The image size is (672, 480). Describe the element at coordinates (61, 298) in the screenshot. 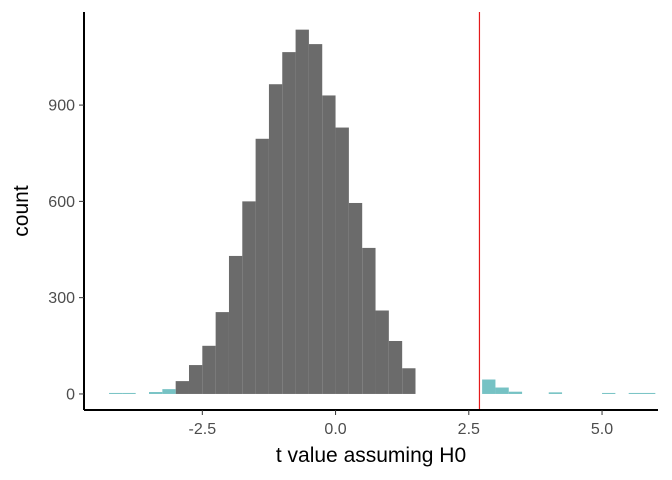

I see `y-tick-label: 300` at that location.